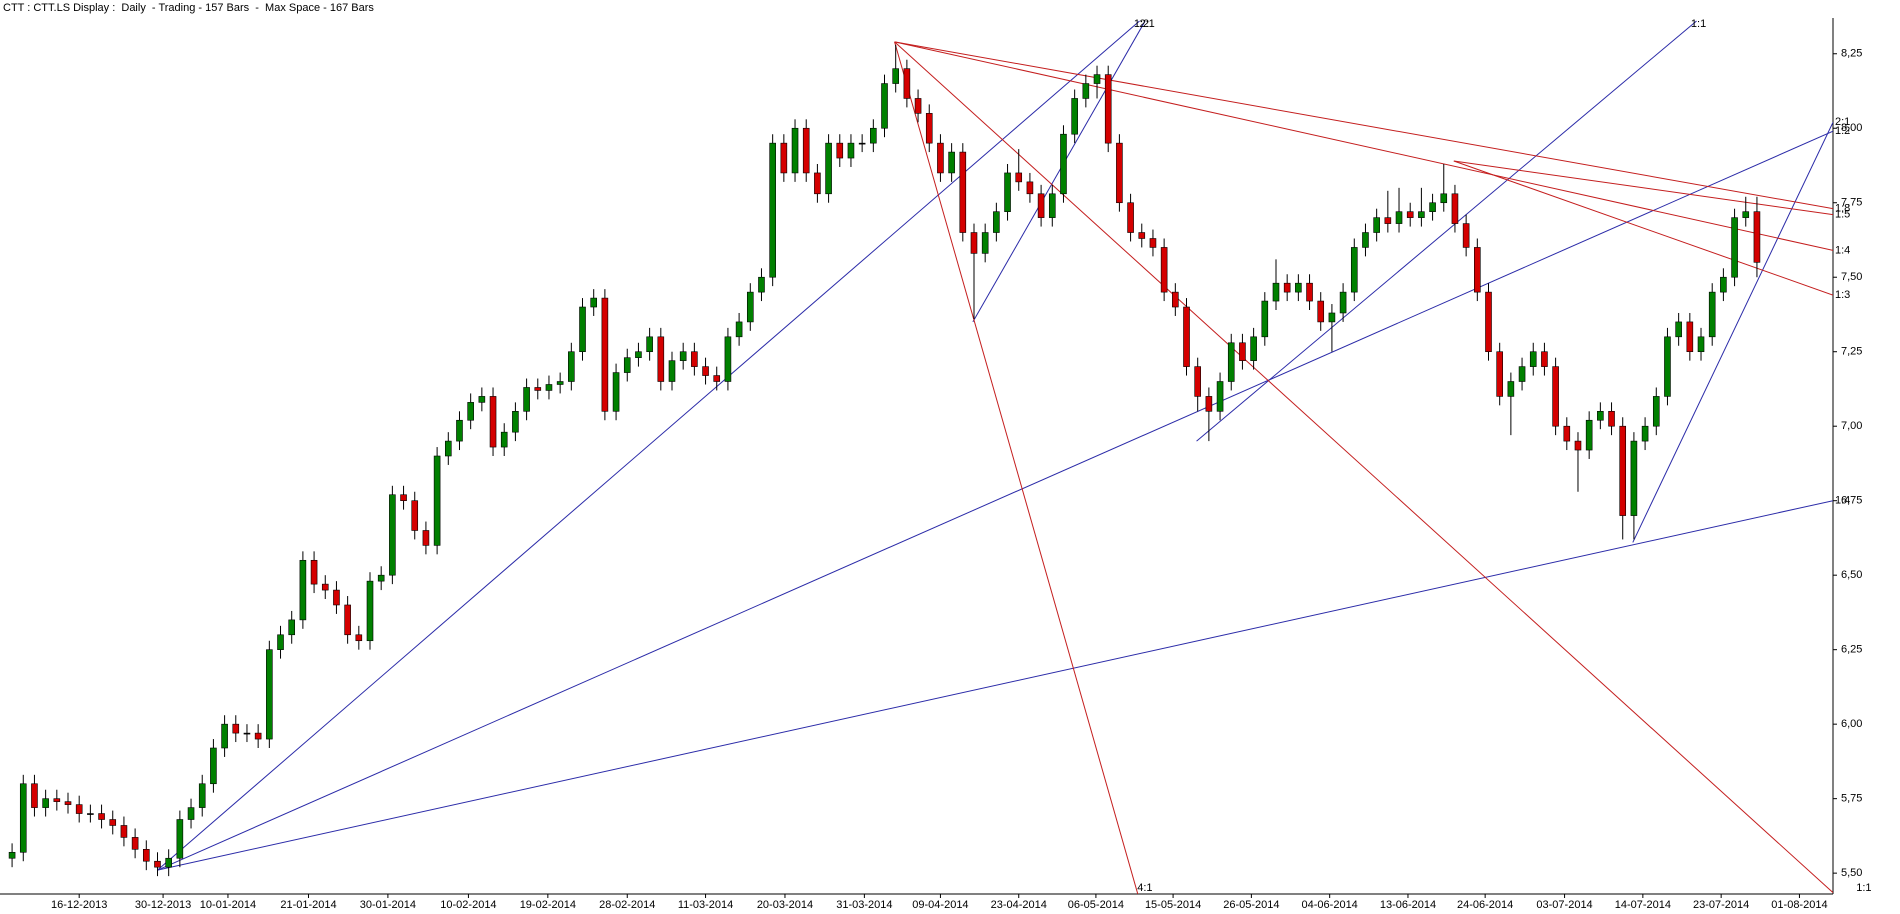  I want to click on x-tick-label: 21-01-2014, so click(308, 905).